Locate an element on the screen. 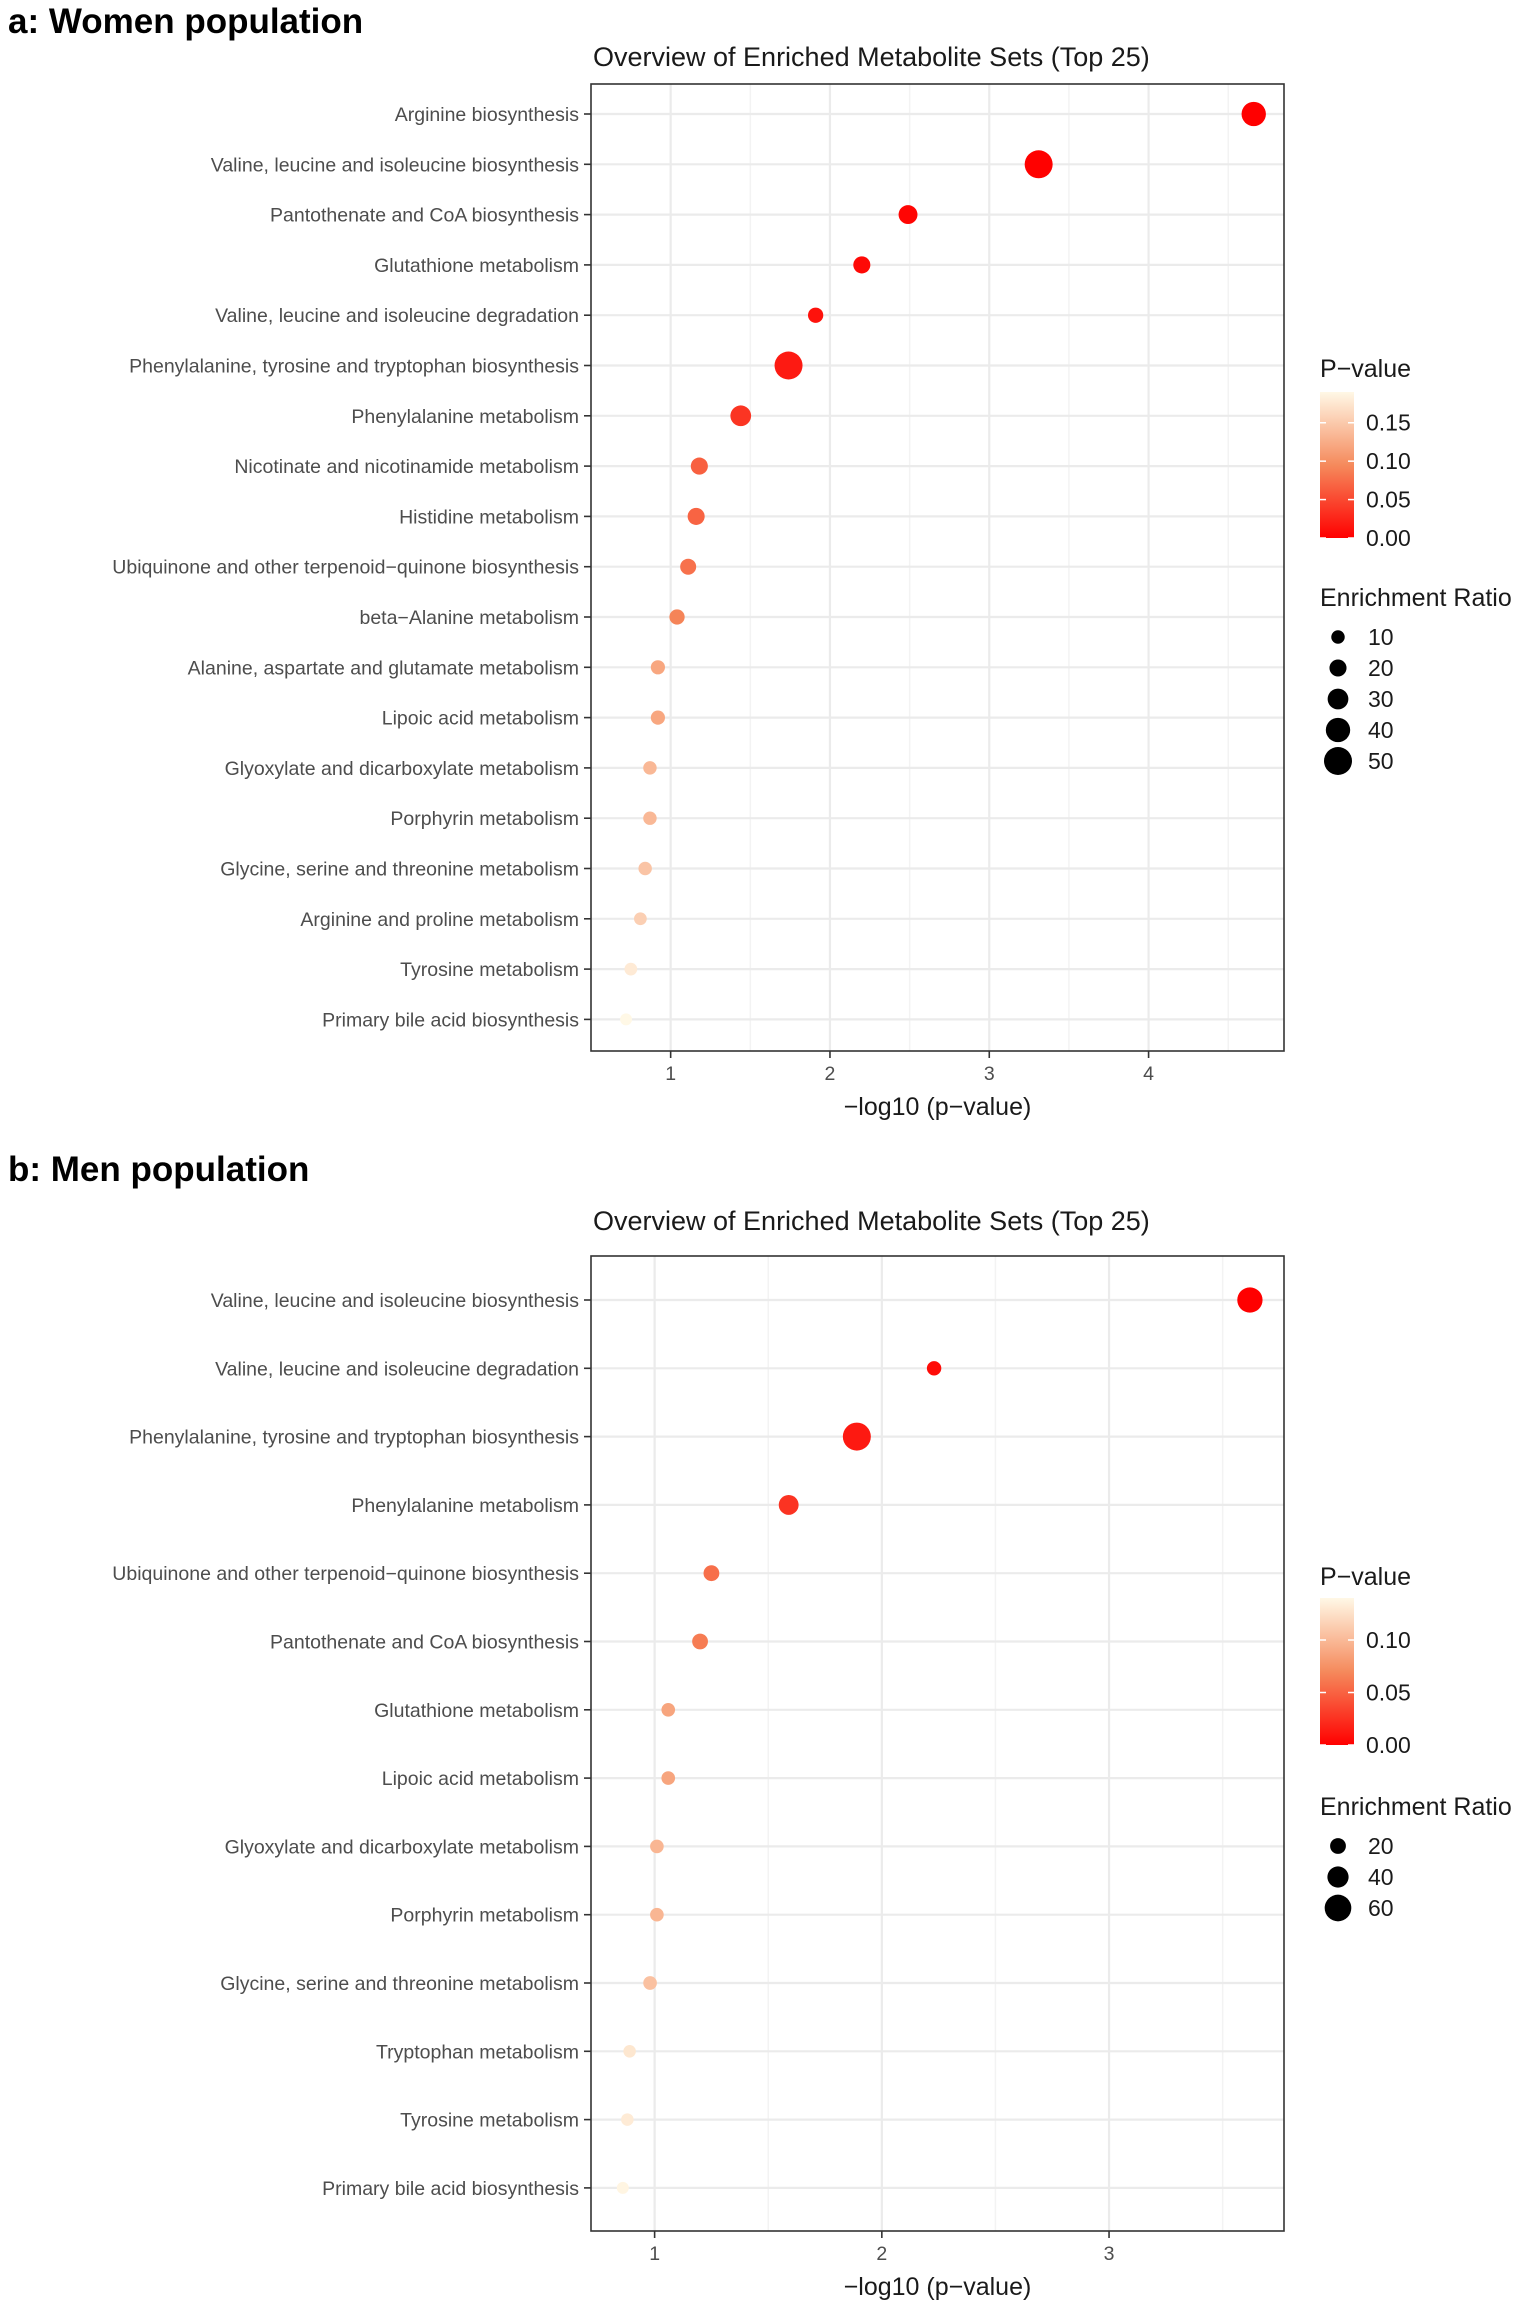 The width and height of the screenshot is (1536, 2319). colorbar-tick-label: 0.15 is located at coordinates (1388, 423).